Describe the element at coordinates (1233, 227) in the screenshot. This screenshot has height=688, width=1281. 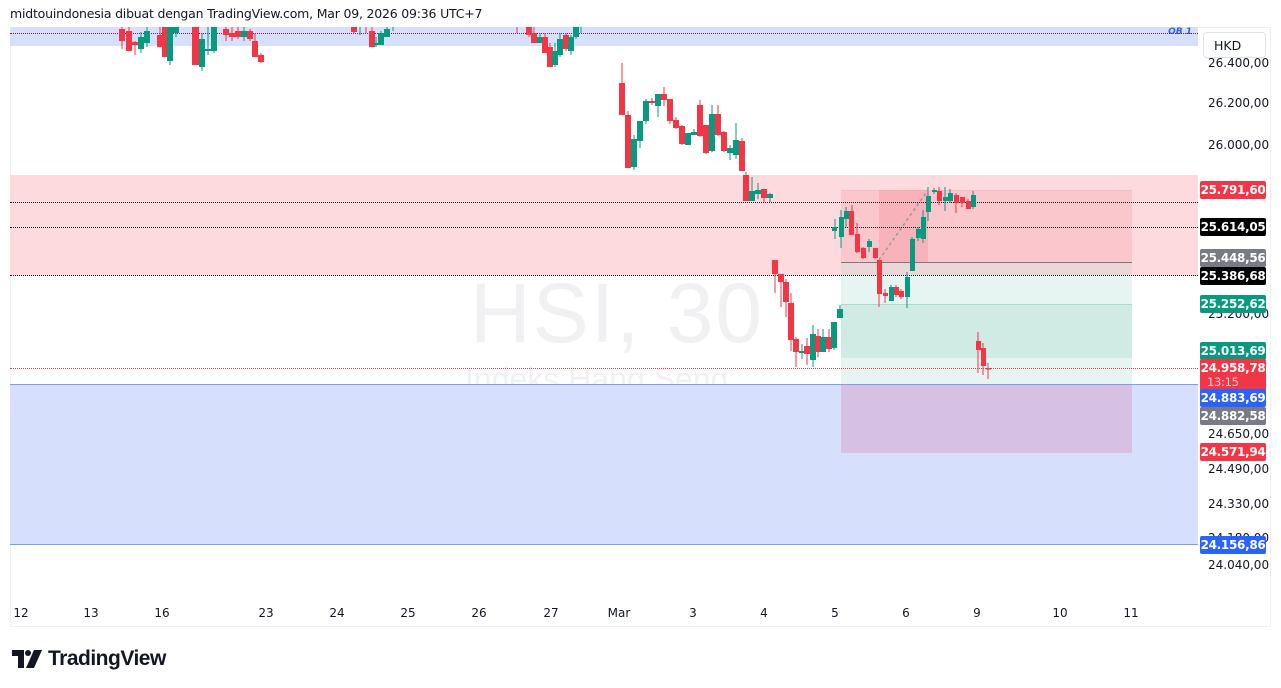
I see `price-badge-25614: 25.614,05` at that location.